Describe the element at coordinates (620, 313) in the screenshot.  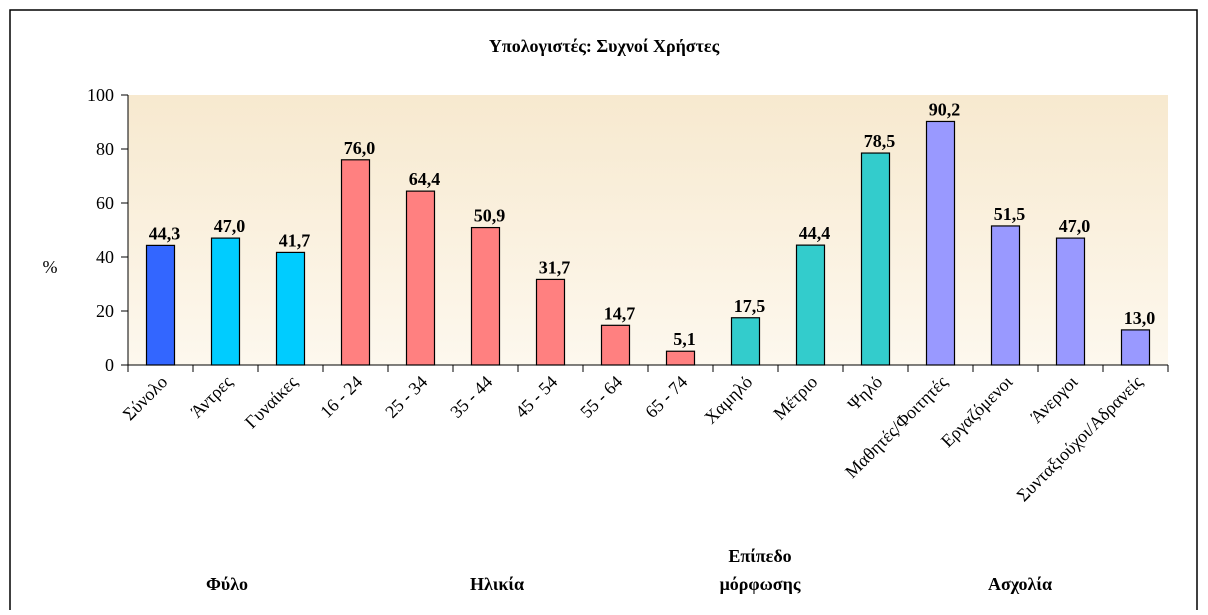
I see `value-label: 14,7` at that location.